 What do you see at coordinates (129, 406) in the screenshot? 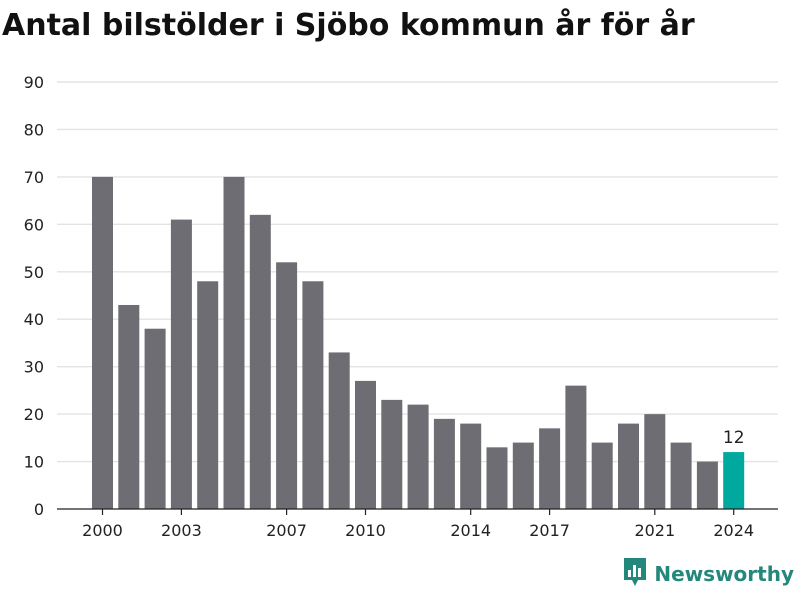
I see `bar-2001` at bounding box center [129, 406].